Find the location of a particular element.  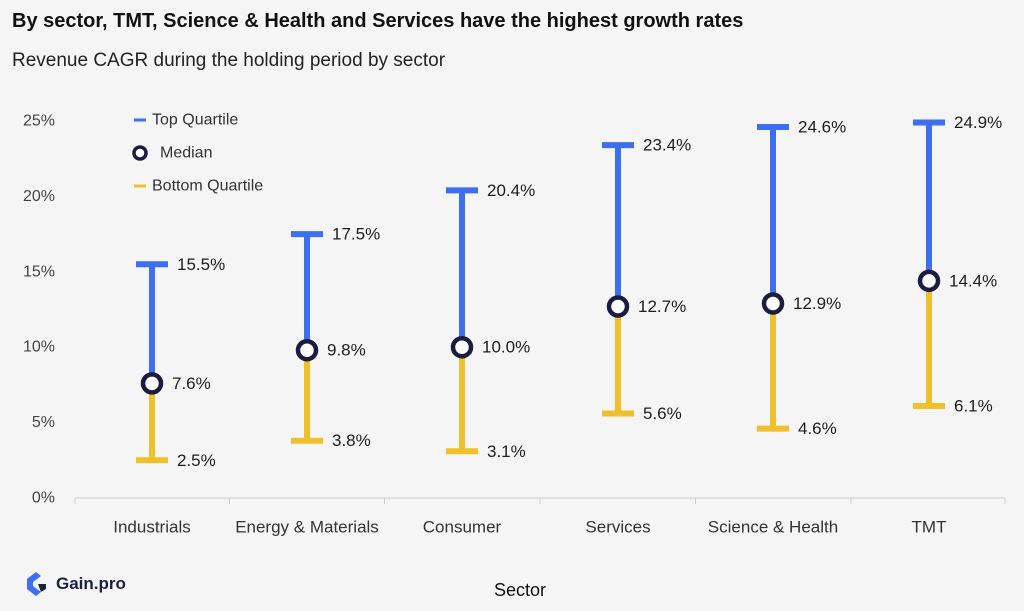

y-tick-label: 5% is located at coordinates (43, 422).